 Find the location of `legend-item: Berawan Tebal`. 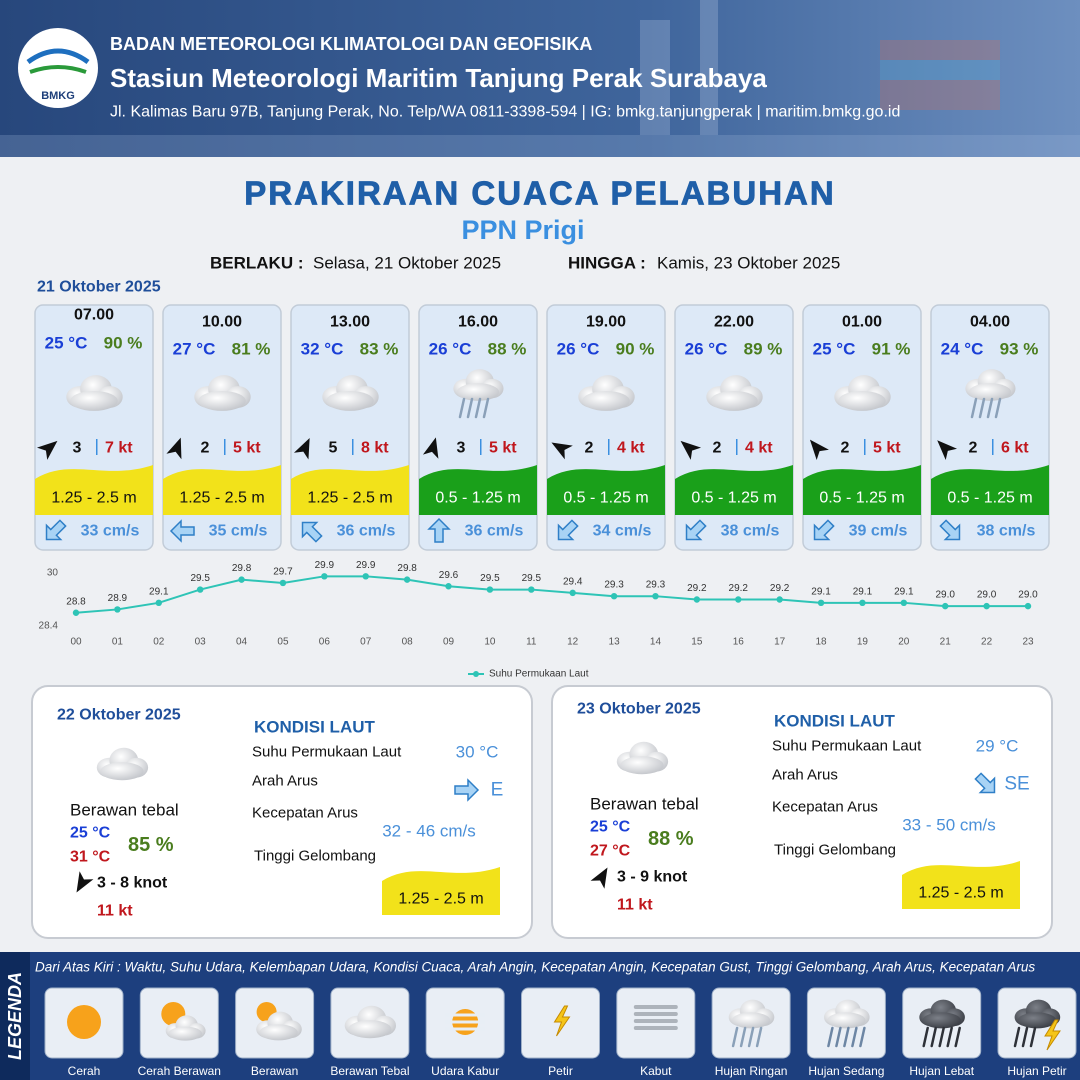

legend-item: Berawan Tebal is located at coordinates (369, 1032).